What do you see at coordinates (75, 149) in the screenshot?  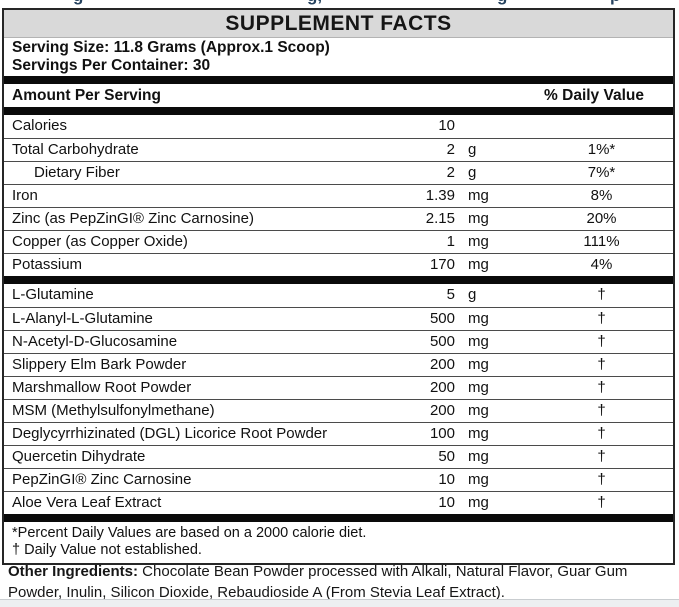 I see `nutrient-name: Total Carbohydrate` at bounding box center [75, 149].